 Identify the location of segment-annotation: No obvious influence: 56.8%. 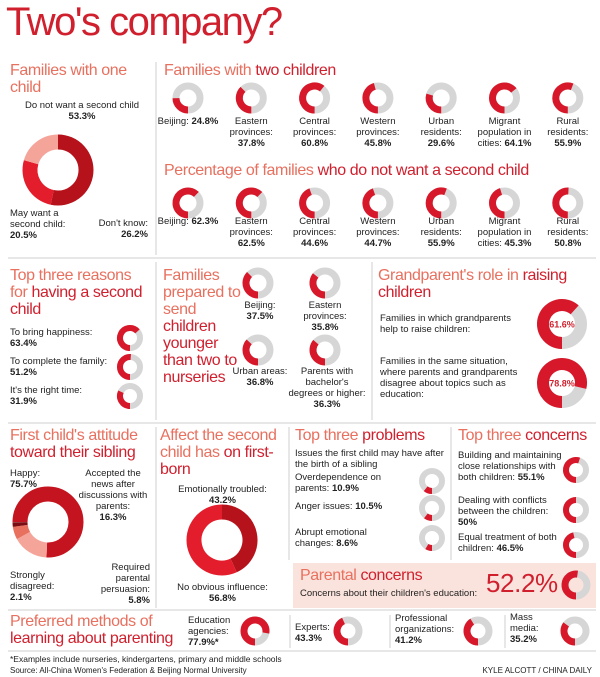
(222, 593).